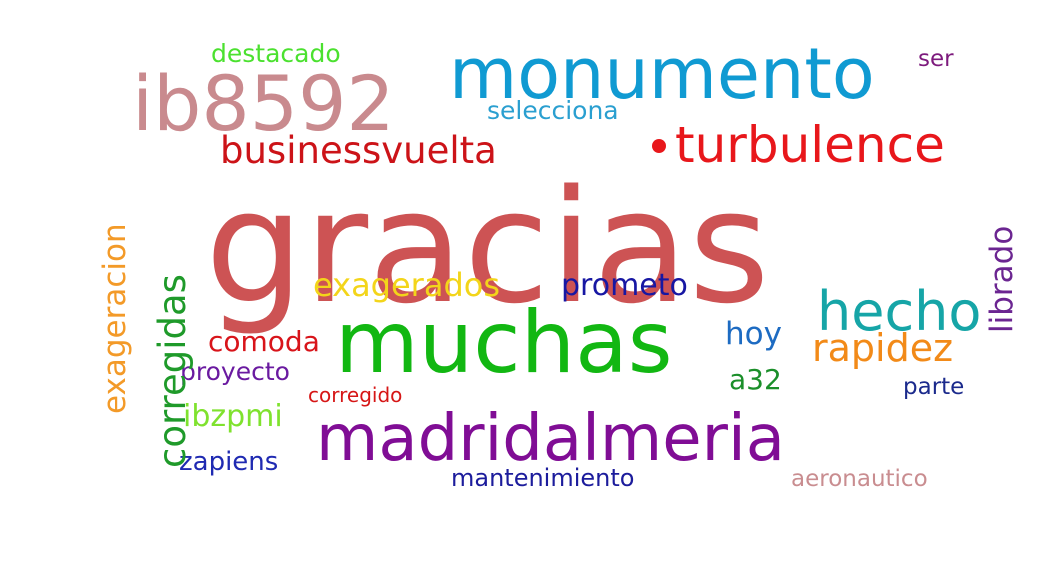  I want to click on word-a32: a32, so click(755, 379).